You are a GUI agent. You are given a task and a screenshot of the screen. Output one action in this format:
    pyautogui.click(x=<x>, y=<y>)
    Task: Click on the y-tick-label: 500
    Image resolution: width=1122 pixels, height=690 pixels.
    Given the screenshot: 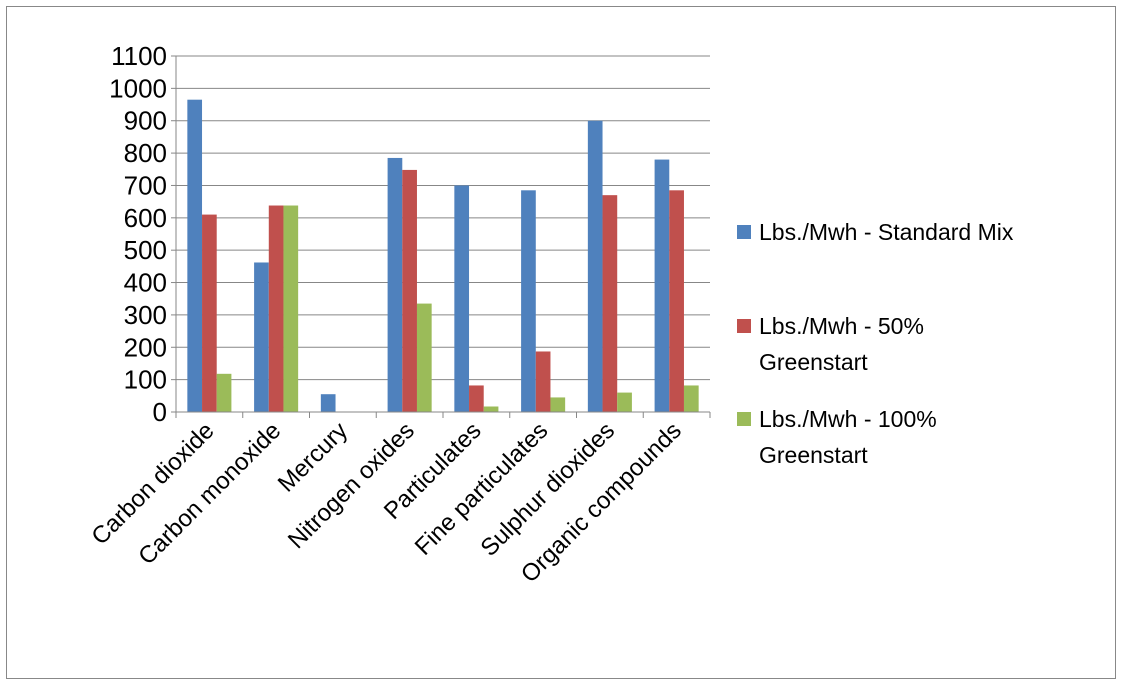 What is the action you would take?
    pyautogui.click(x=145, y=250)
    